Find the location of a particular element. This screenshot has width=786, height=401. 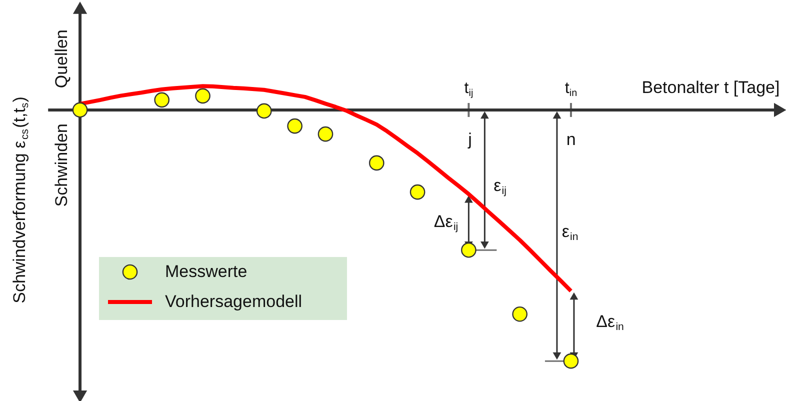

text: Quellen is located at coordinates (61, 59).